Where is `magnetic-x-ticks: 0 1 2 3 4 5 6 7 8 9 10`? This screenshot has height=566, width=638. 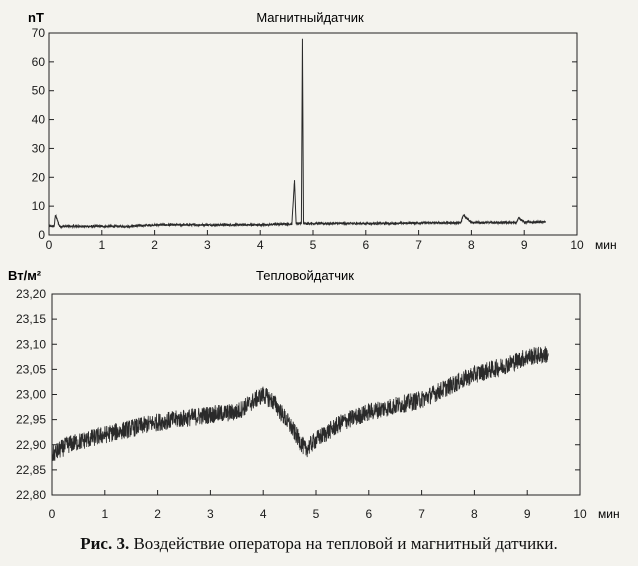
magnetic-x-ticks: 0 1 2 3 4 5 6 7 8 9 10 is located at coordinates (315, 241).